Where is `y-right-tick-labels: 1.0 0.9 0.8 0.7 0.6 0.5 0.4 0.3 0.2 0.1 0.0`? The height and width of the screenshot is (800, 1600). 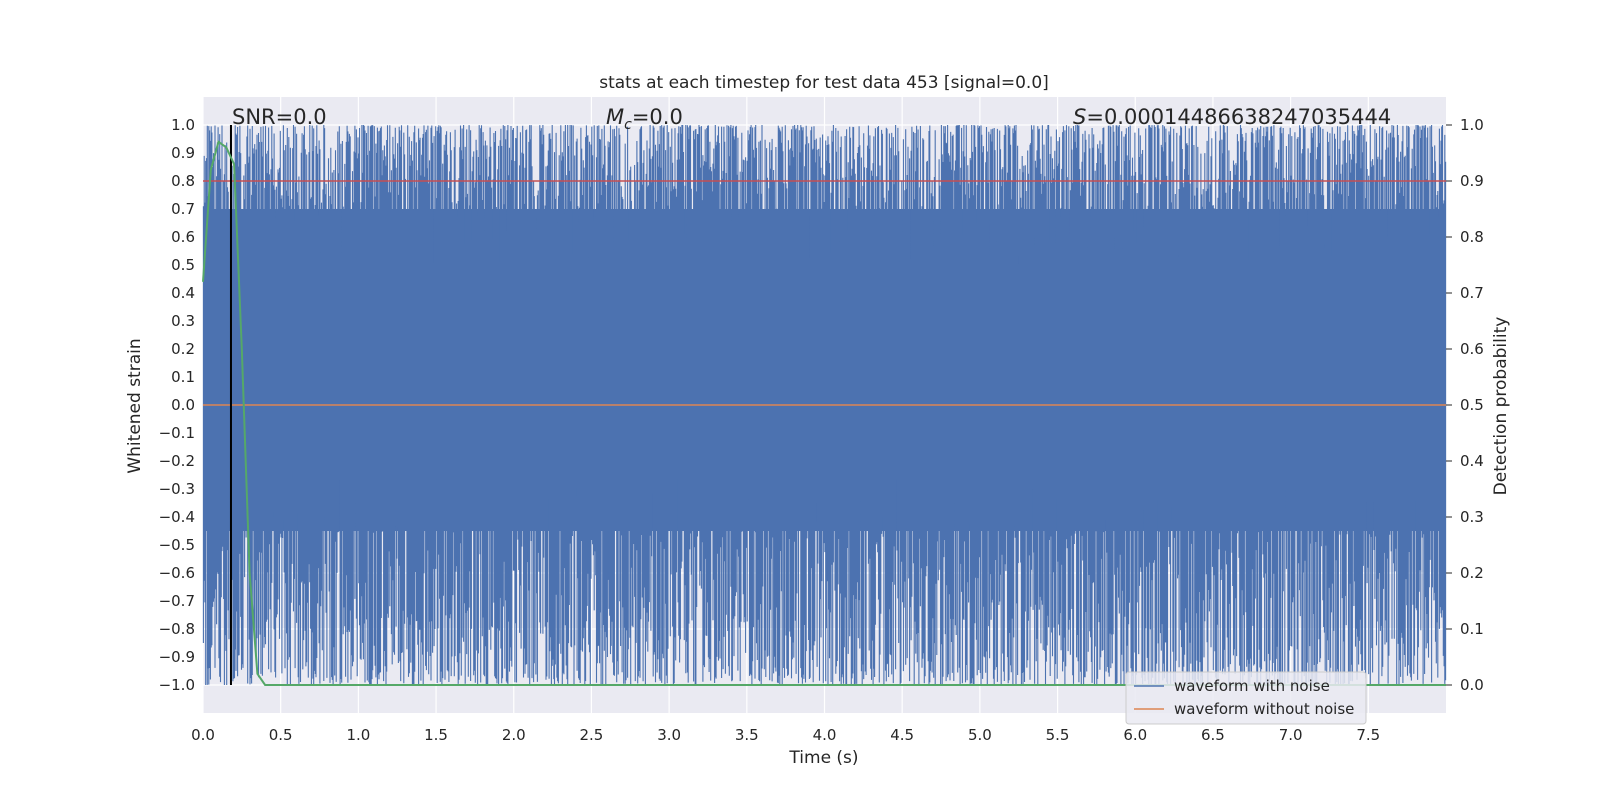
y-right-tick-labels: 1.0 0.9 0.8 0.7 0.6 0.5 0.4 0.3 0.2 0.1 0.0 is located at coordinates (1465, 405).